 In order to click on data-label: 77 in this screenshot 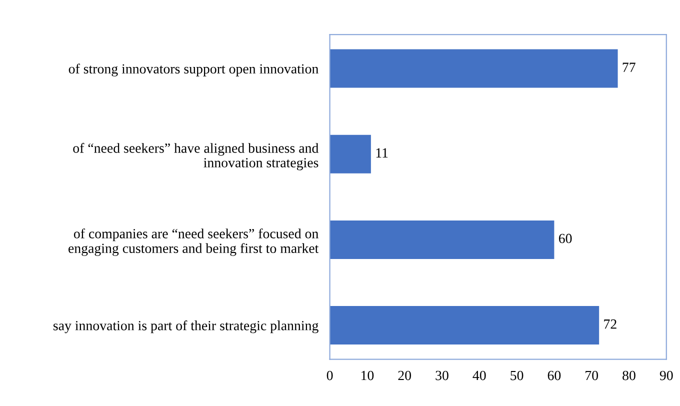, I will do `click(629, 67)`.